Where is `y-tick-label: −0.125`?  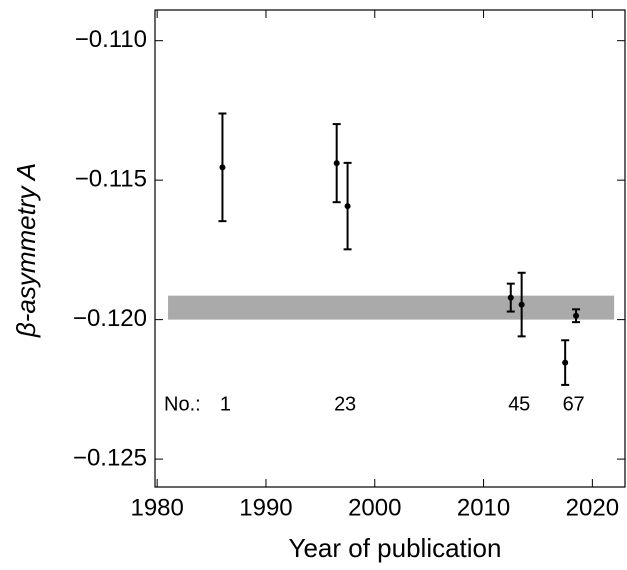 y-tick-label: −0.125 is located at coordinates (110, 457).